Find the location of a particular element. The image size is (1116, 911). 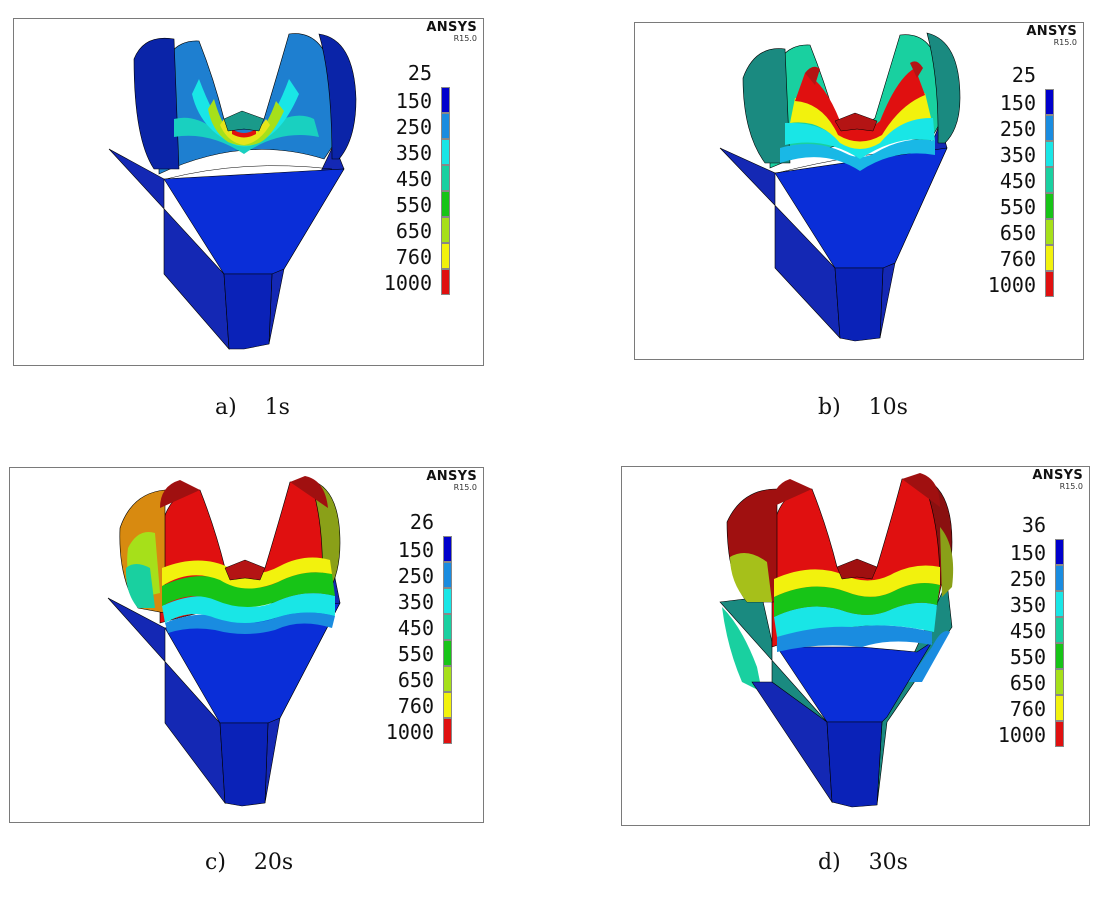

contour-panel-b: ANSYS R15.0 25 150 250 350 450 550 650 760 1000 is located at coordinates (859, 191).